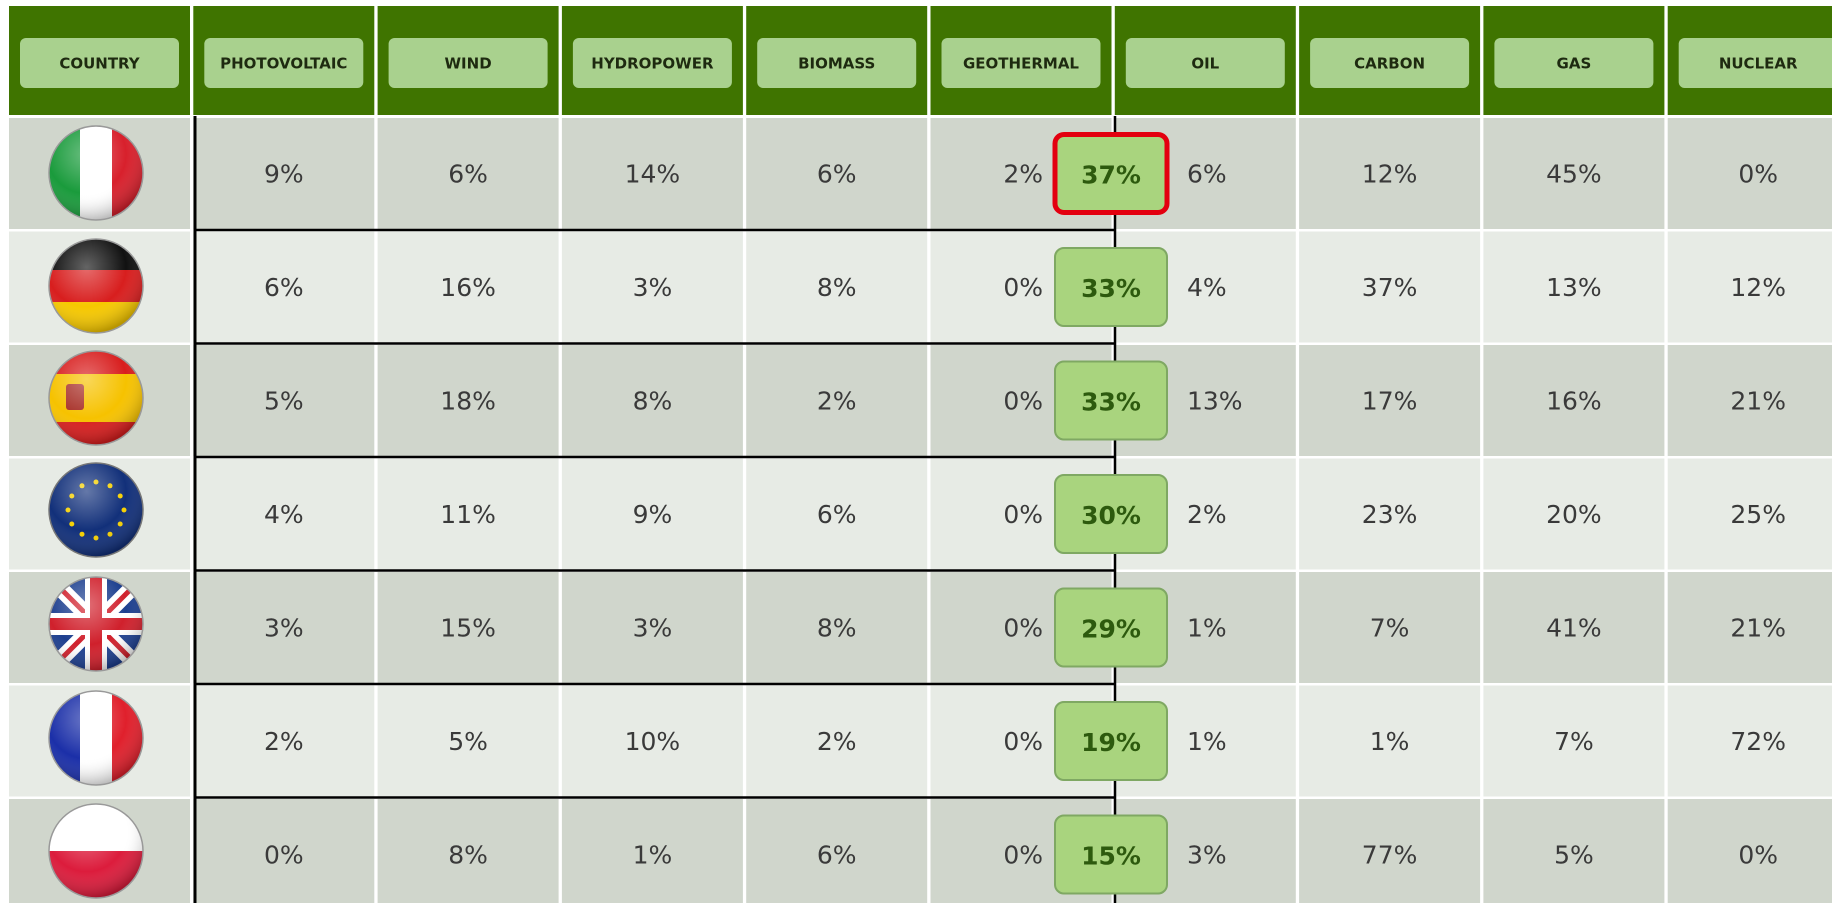  Describe the element at coordinates (1205, 64) in the screenshot. I see `header-label: OIL` at that location.